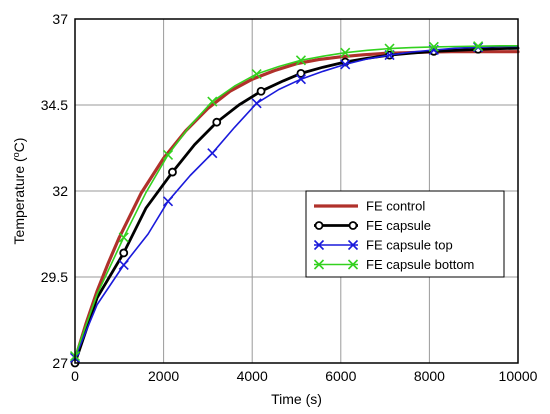  I want to click on legend-entry: FE control, so click(369, 206).